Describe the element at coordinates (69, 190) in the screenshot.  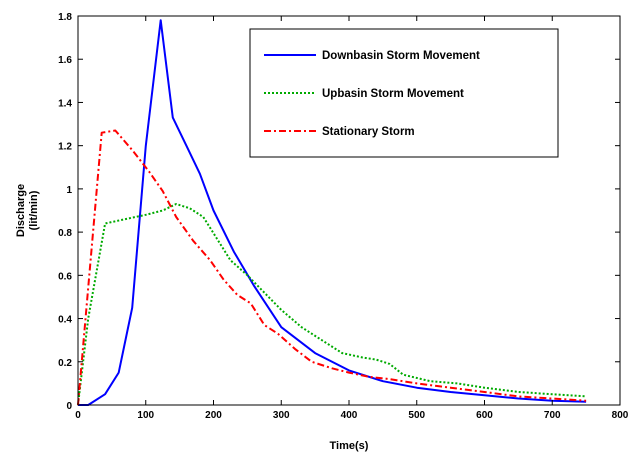
I see `y-tick-label: 1` at that location.